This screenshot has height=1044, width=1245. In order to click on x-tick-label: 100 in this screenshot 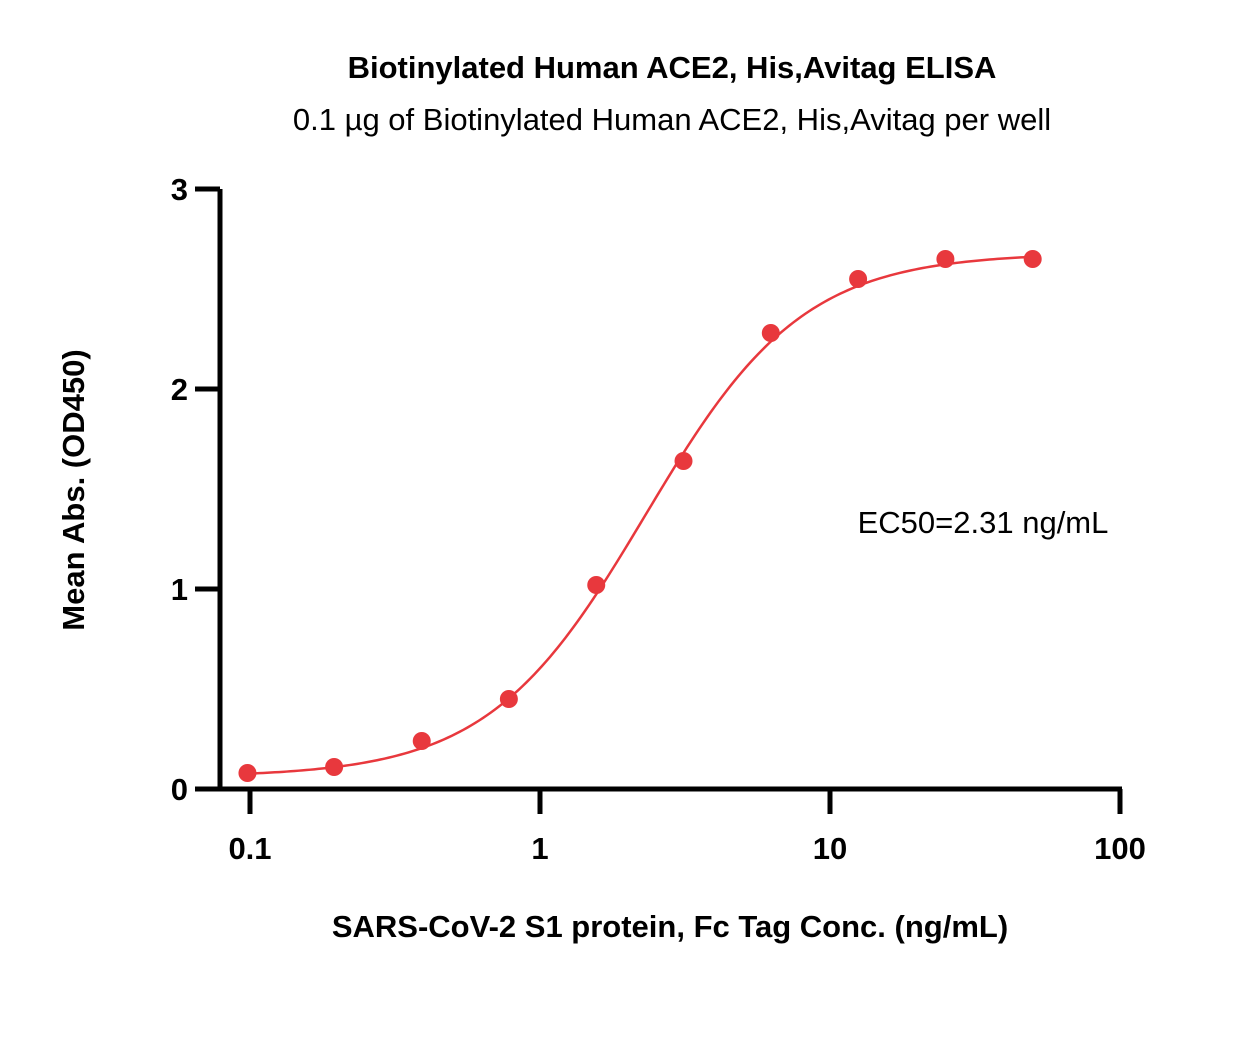, I will do `click(1120, 848)`.